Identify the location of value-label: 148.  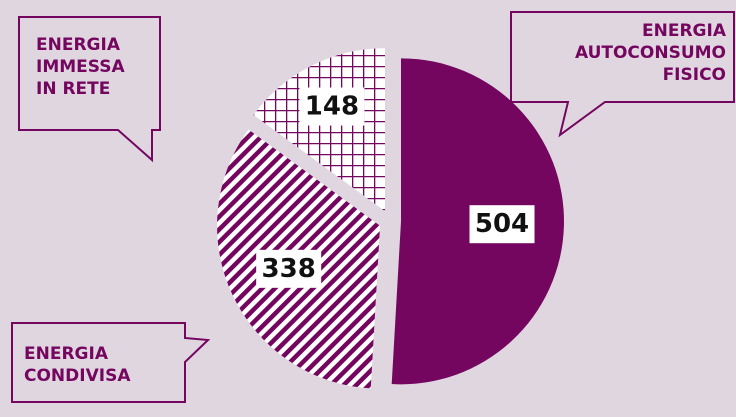
(332, 107).